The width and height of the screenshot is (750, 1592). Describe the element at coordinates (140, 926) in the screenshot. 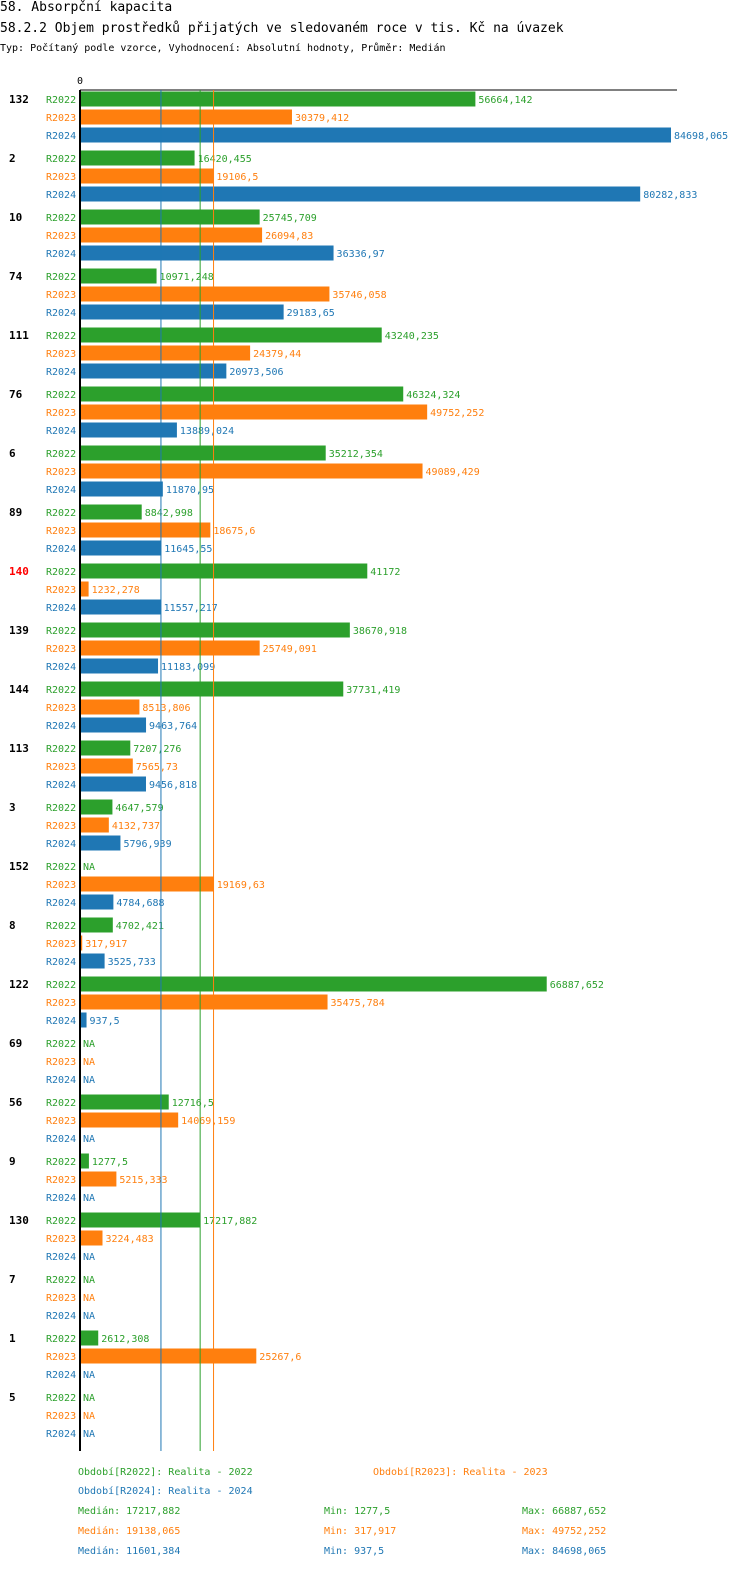

I see `data-label: 4702,421` at that location.